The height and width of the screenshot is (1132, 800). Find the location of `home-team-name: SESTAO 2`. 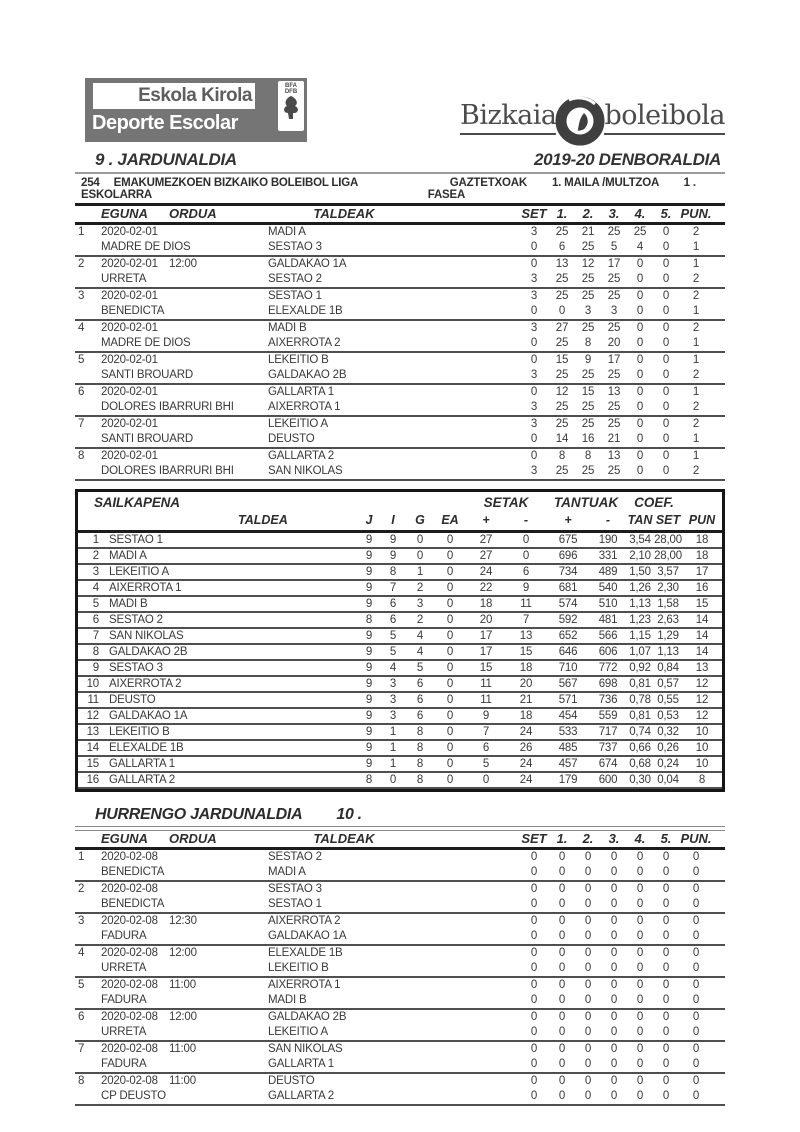

home-team-name: SESTAO 2 is located at coordinates (295, 857).